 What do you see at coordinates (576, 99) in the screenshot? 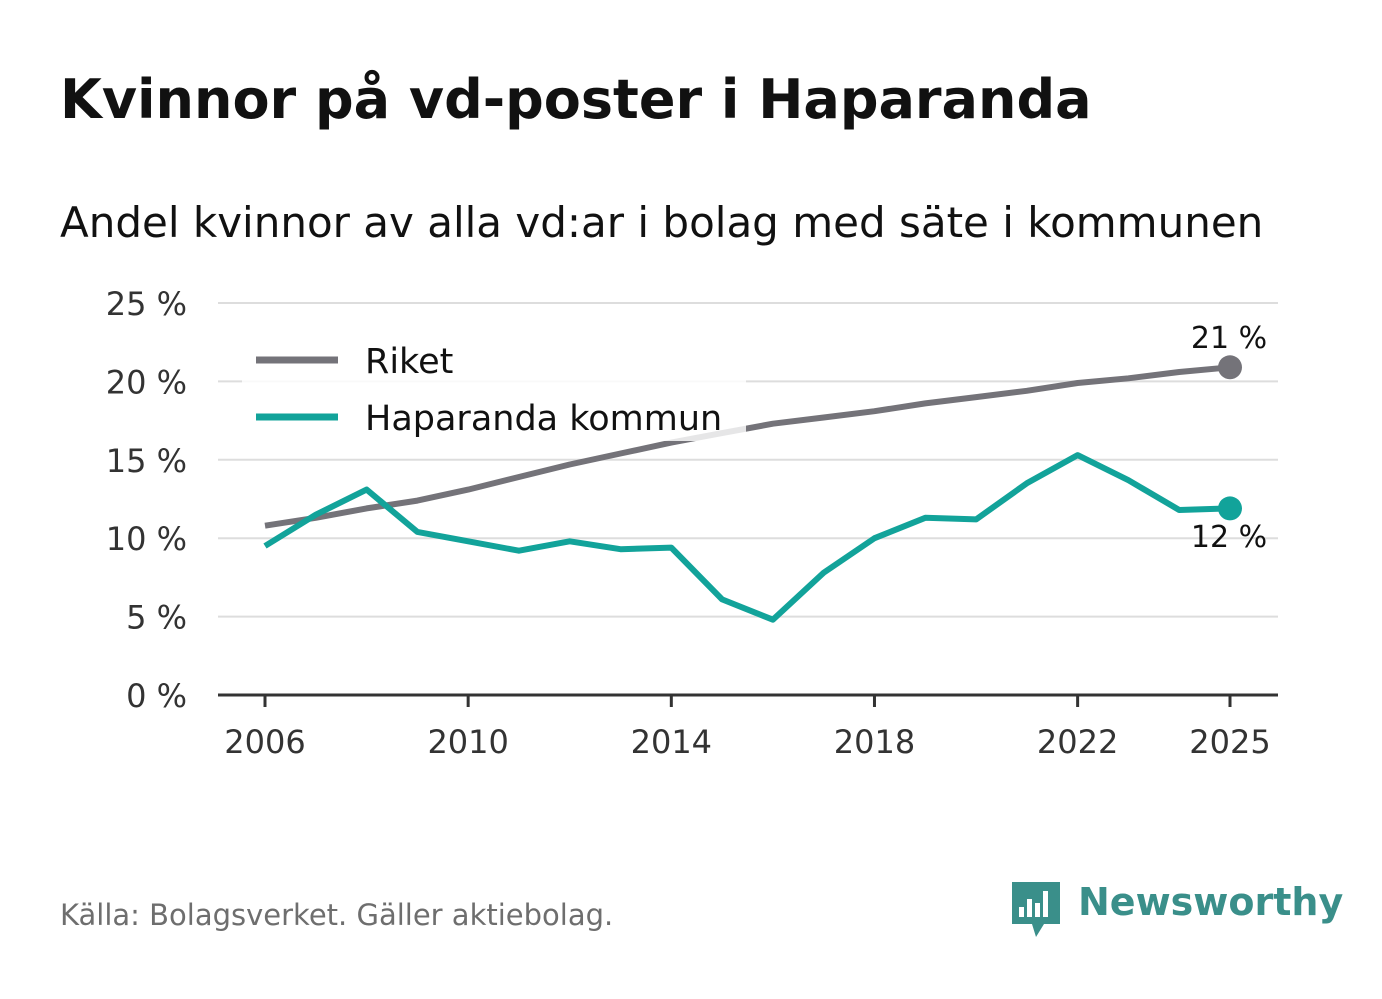
I see `chart-title: Kvinnor på vd-poster i Haparanda` at bounding box center [576, 99].